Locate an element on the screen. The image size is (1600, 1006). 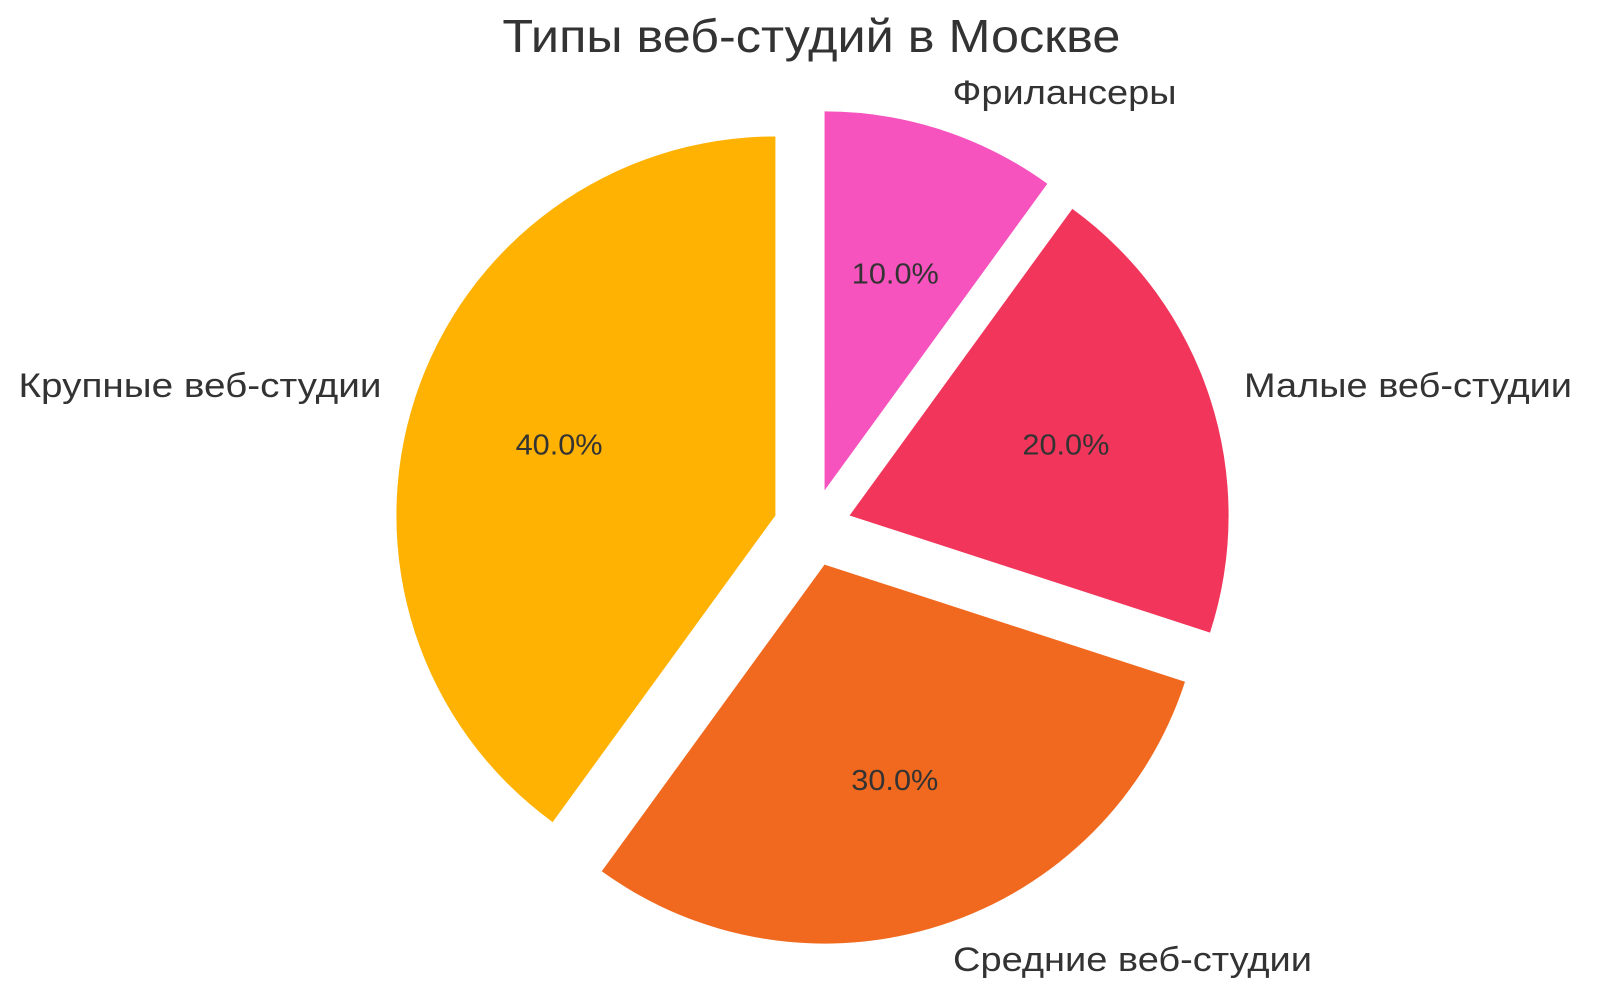
svg-text: 40.0% is located at coordinates (559, 445).